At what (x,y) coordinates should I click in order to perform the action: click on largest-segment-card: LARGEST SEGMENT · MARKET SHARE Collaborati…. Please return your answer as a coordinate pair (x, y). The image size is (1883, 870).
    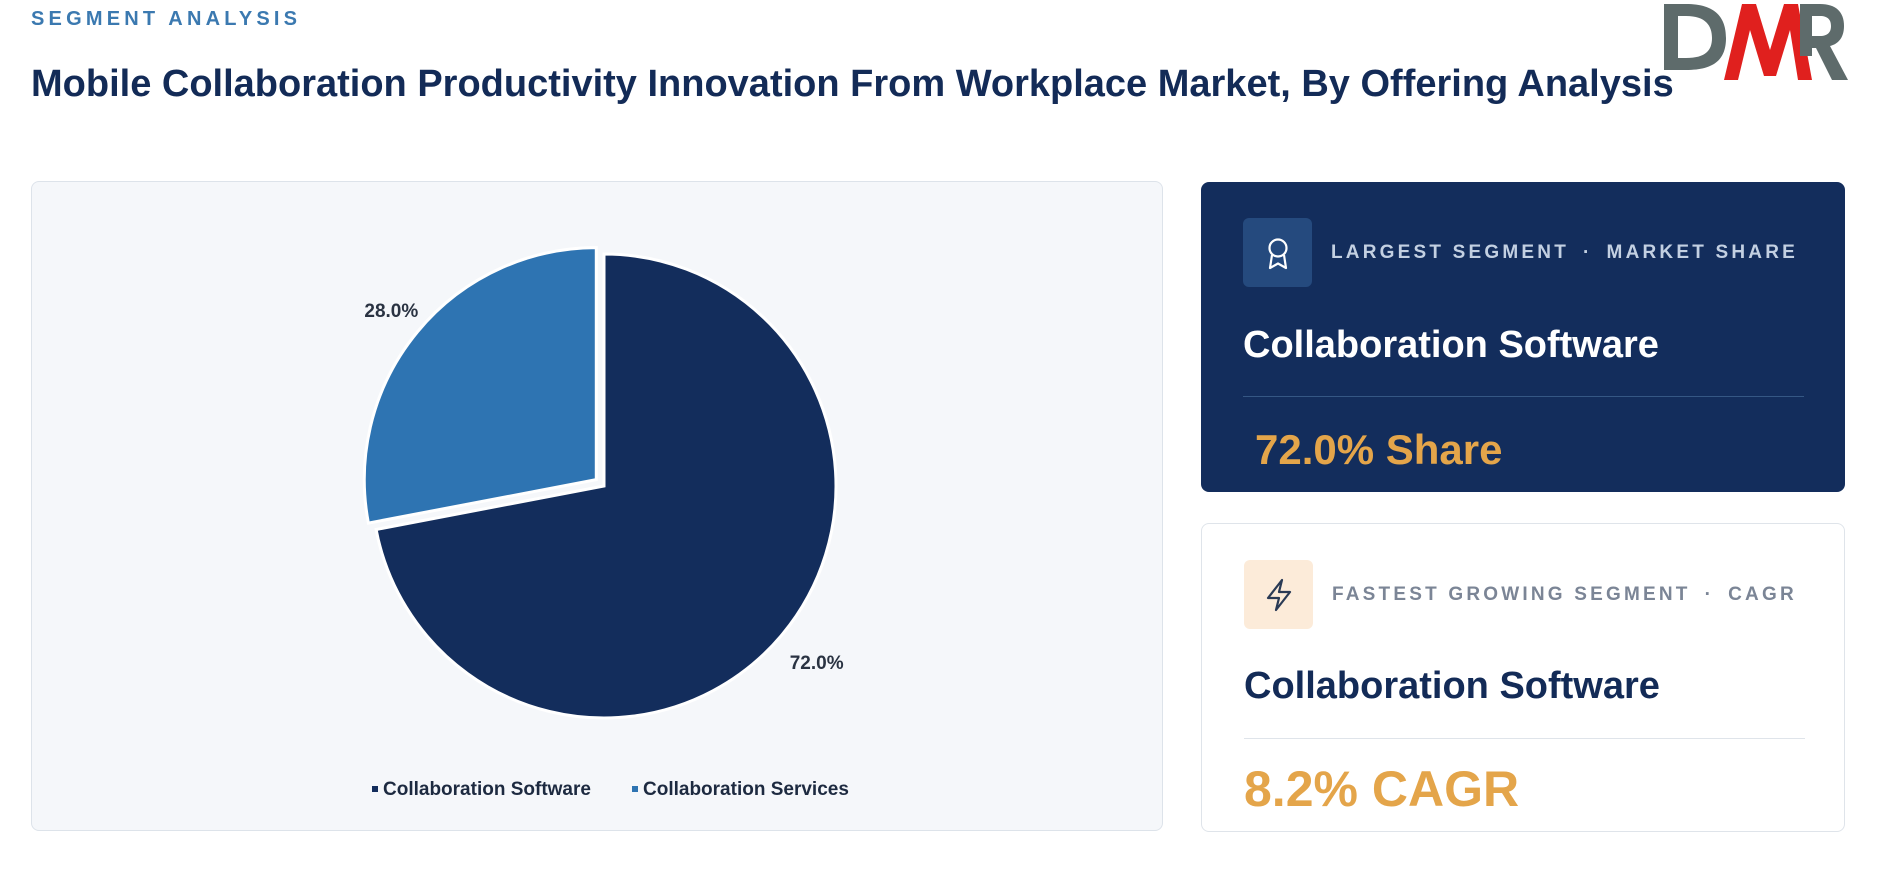
    Looking at the image, I should click on (1523, 337).